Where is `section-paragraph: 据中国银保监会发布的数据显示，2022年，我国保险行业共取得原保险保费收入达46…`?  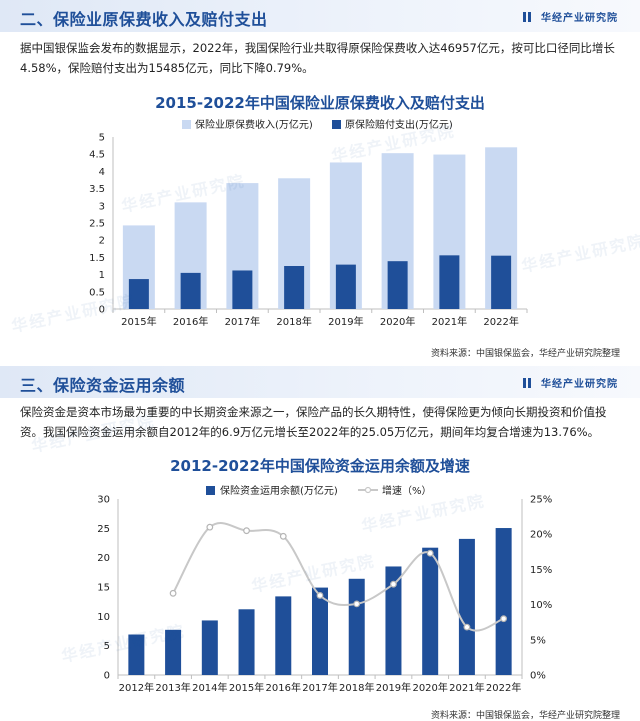
section-paragraph: 据中国银保监会发布的数据显示，2022年，我国保险行业共取得原保险保费收入达46… is located at coordinates (317, 58).